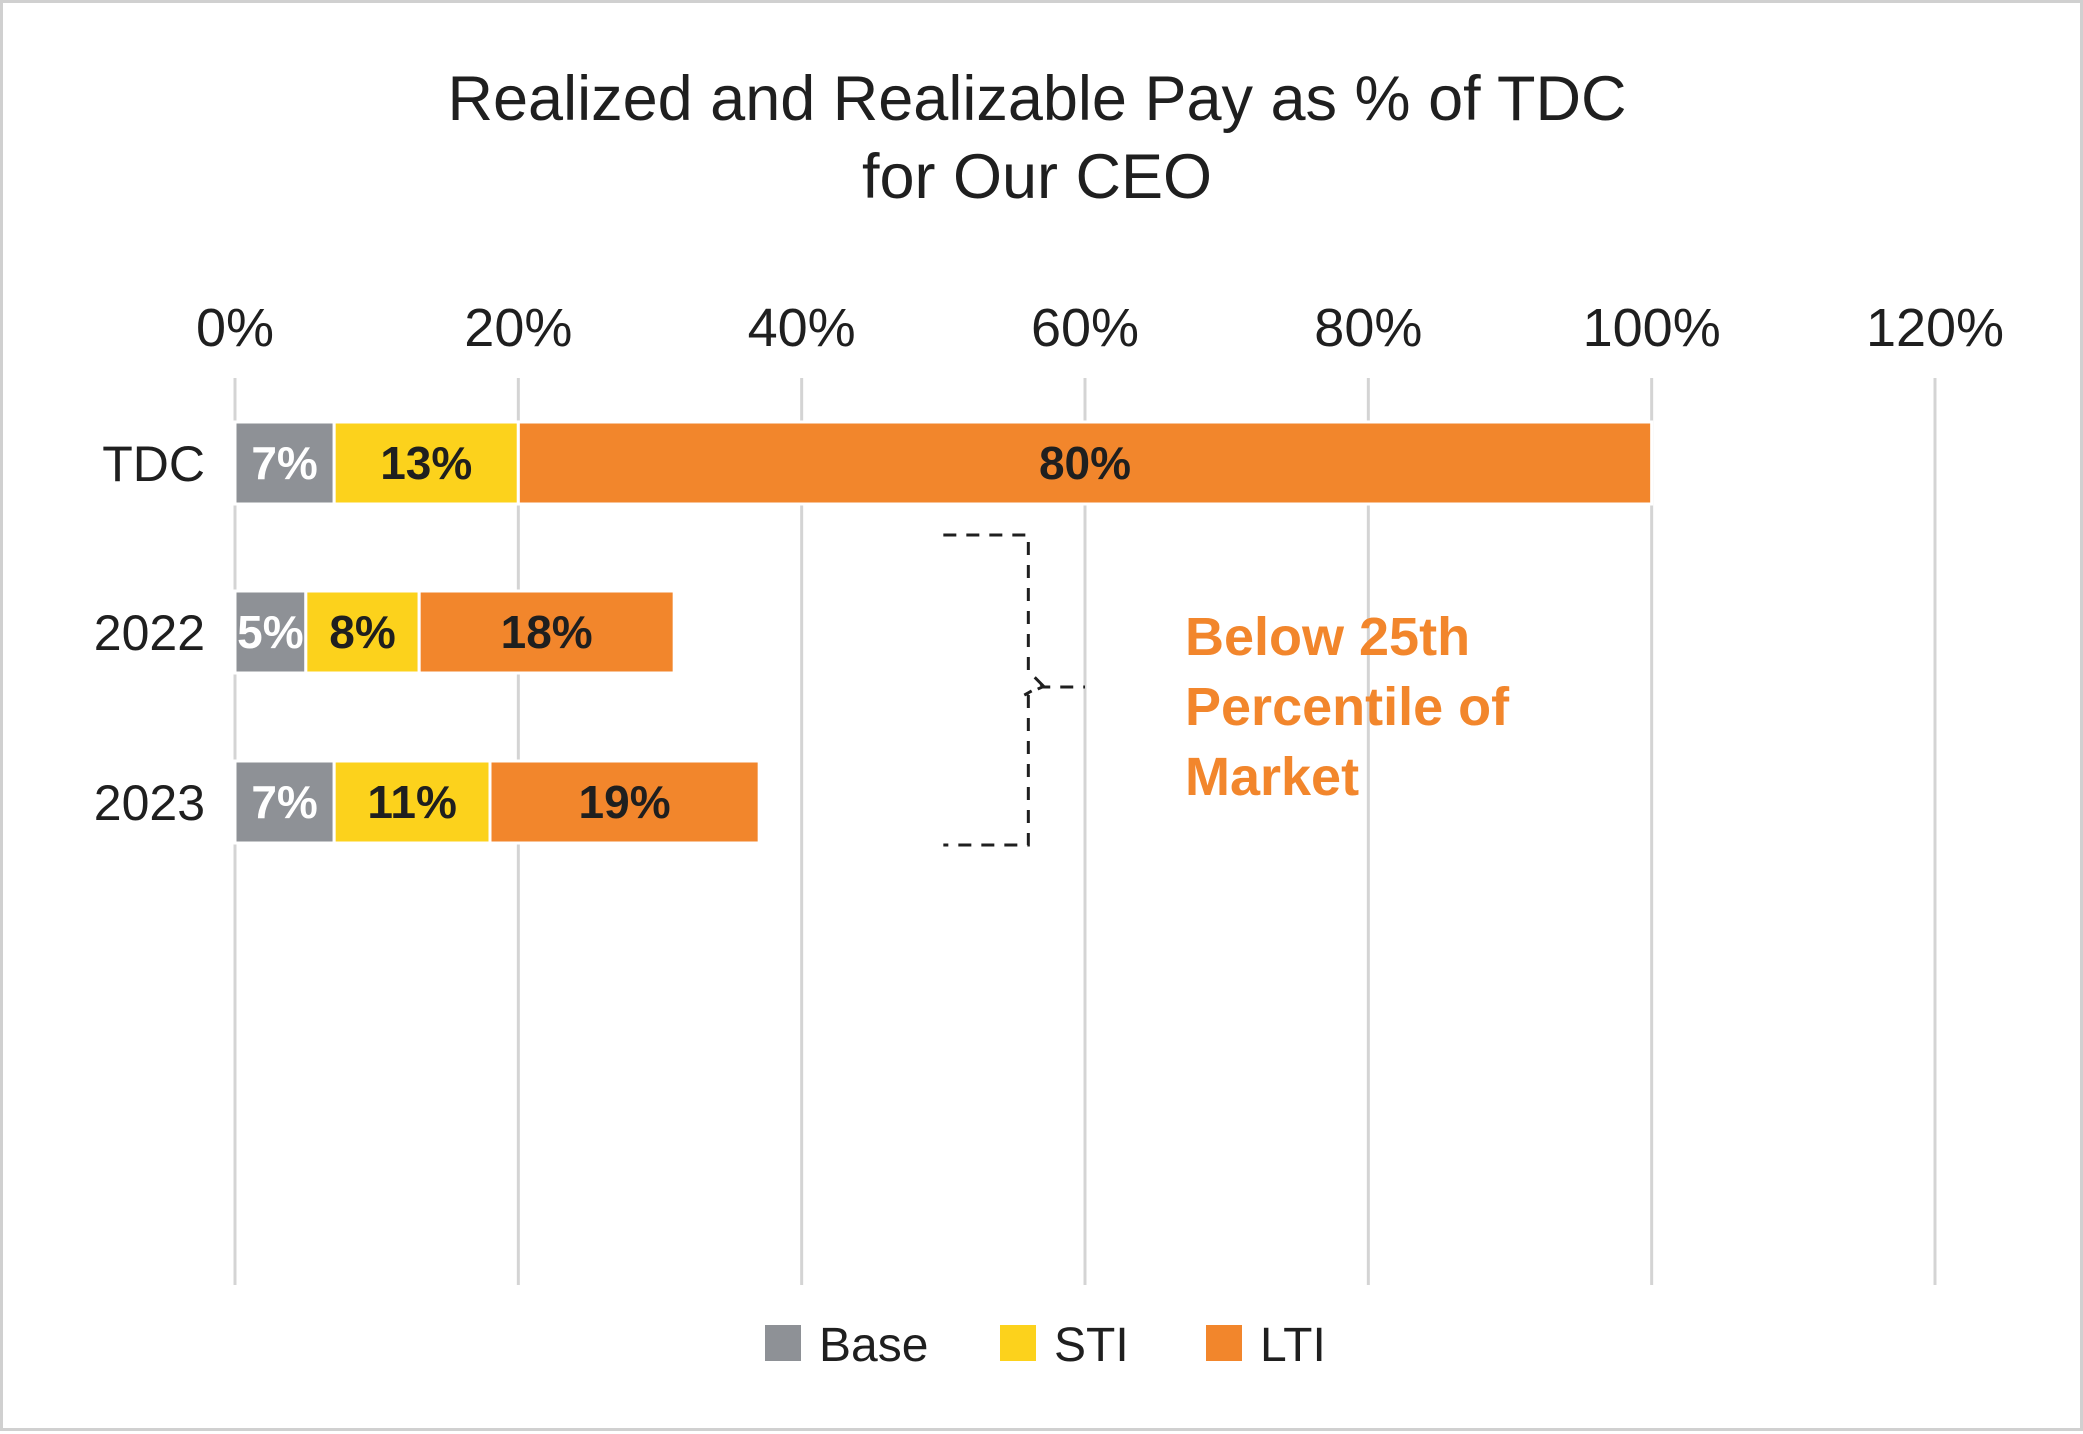  I want to click on legend-swatch-lti, so click(1224, 1343).